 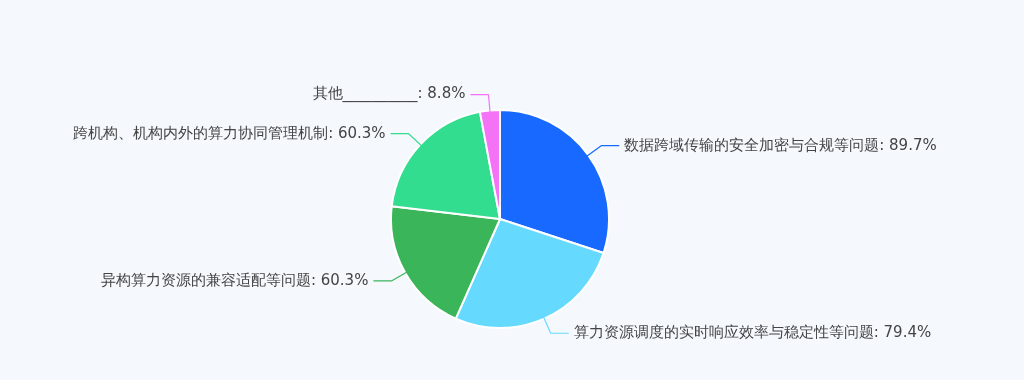 I want to click on slice-label: 数据跨域传输的安全加密与合规等问题: 89.7%, so click(x=780, y=144).